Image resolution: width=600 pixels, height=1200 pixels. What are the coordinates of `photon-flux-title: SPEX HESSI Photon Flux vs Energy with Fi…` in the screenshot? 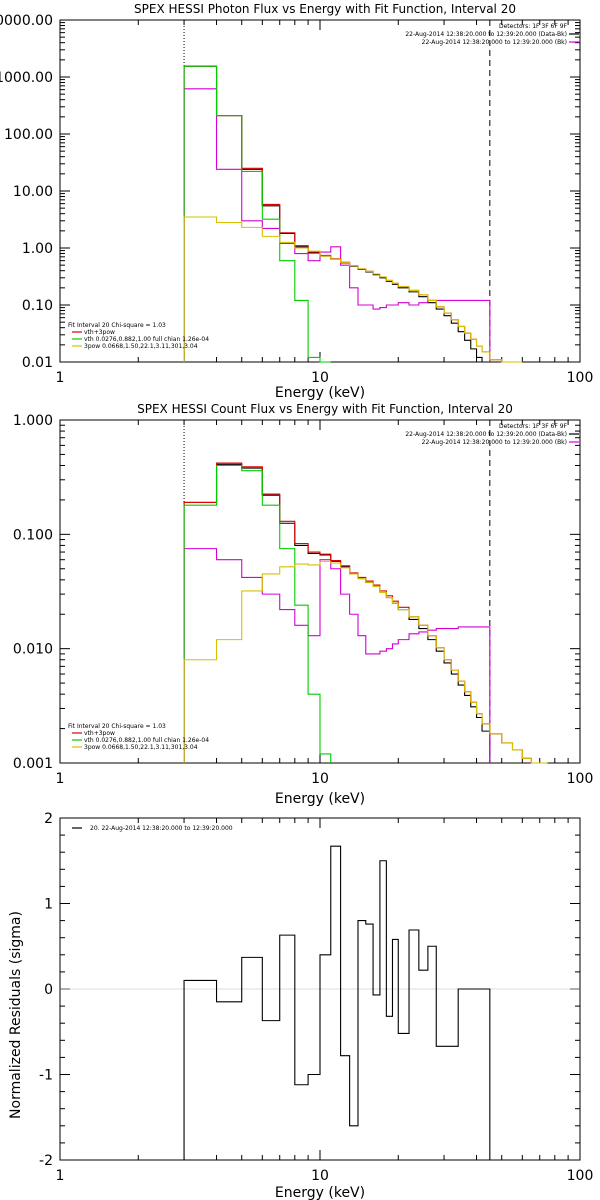 It's located at (325, 9).